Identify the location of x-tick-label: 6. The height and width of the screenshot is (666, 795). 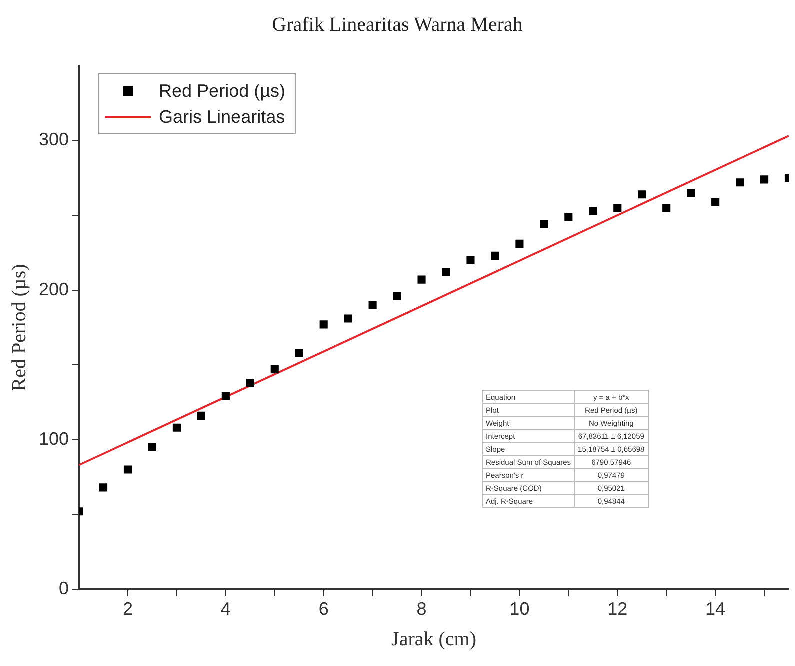
(323, 609).